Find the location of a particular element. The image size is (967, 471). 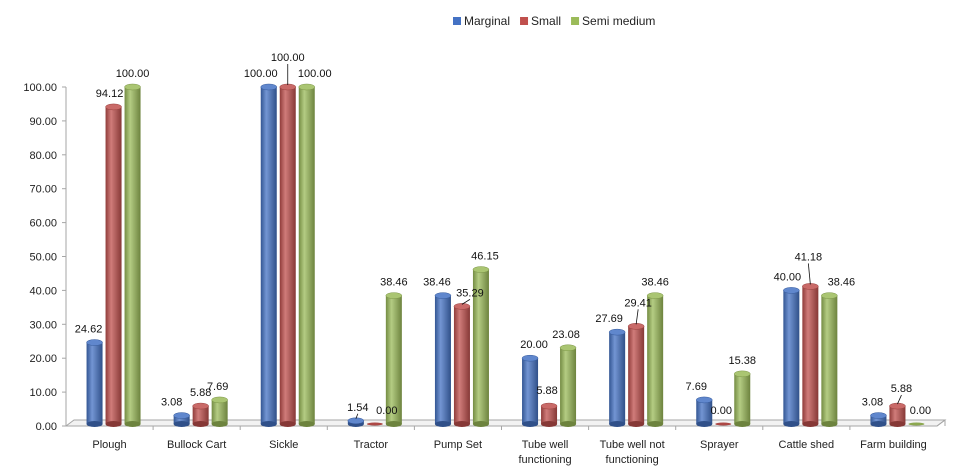

y-tick-label: 20.00 is located at coordinates (43, 359).